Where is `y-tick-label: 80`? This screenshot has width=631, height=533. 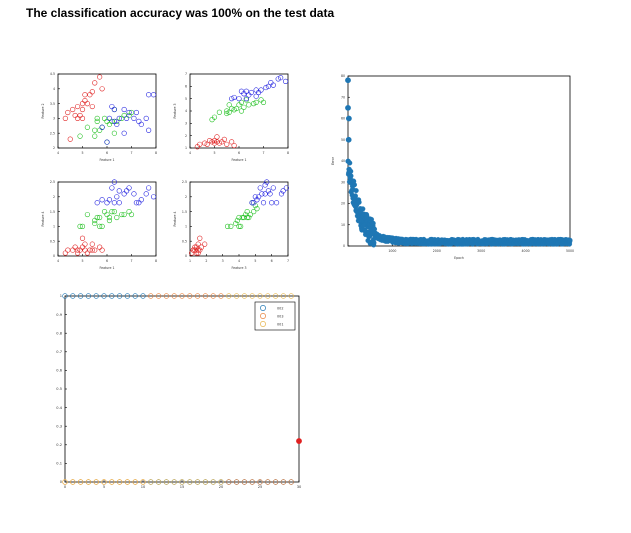 y-tick-label: 80 is located at coordinates (343, 76).